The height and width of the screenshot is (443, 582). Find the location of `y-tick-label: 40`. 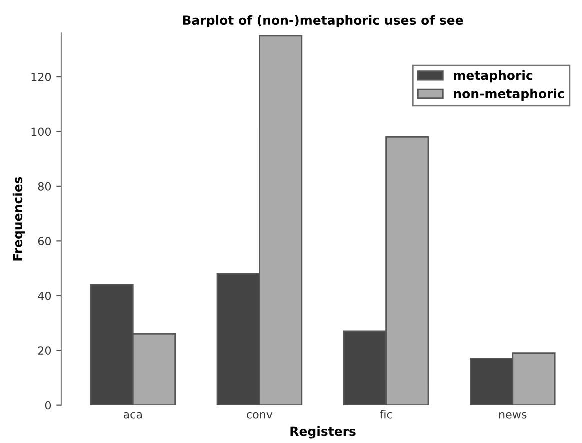

y-tick-label: 40 is located at coordinates (45, 296).